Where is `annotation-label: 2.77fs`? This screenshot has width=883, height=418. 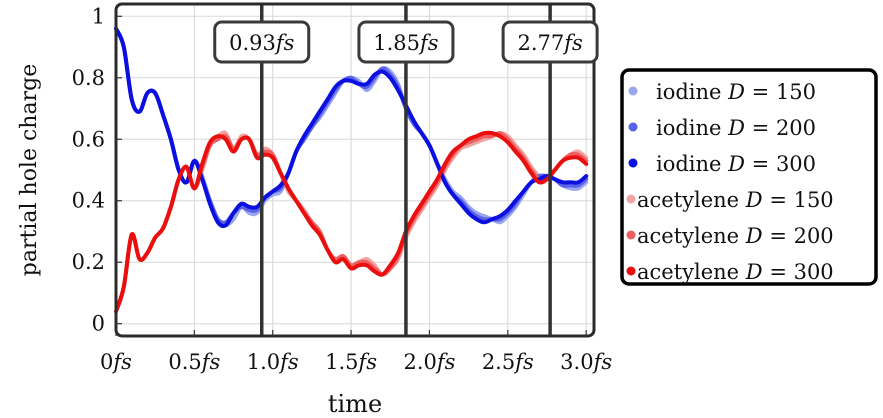
annotation-label: 2.77fs is located at coordinates (550, 43).